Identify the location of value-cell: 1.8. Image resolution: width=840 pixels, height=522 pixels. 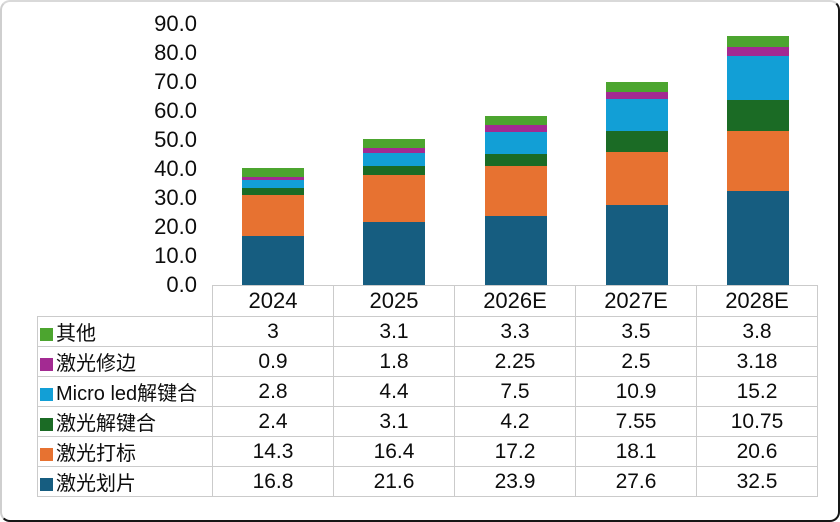
(394, 361).